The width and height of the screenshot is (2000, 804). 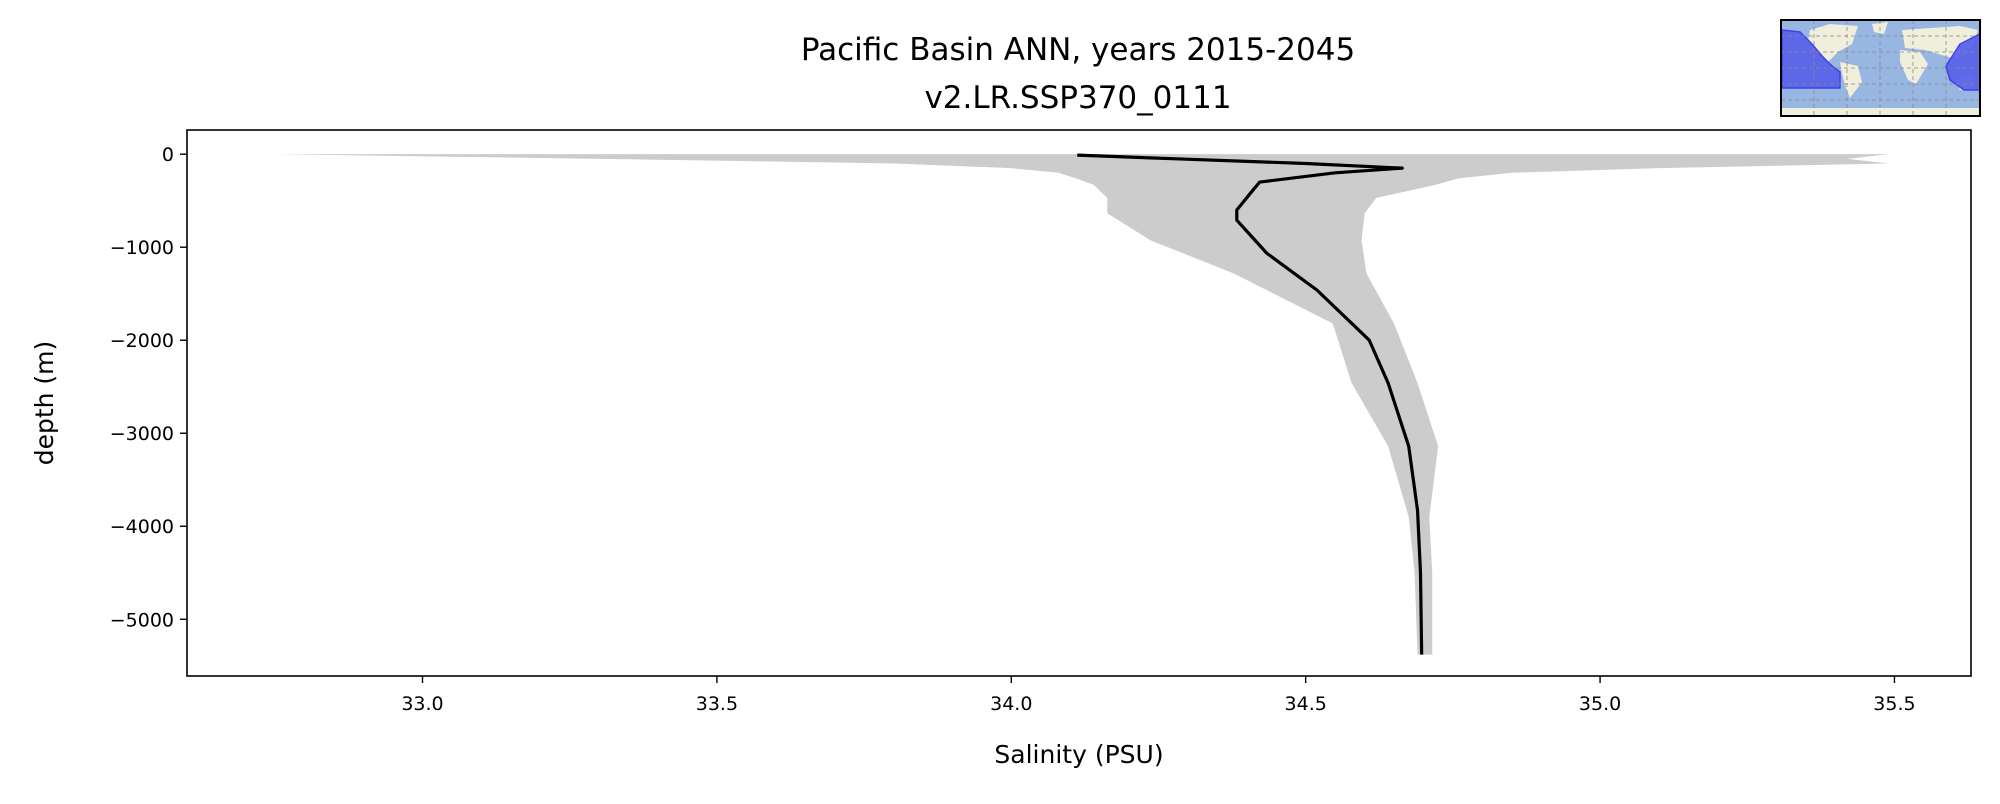 What do you see at coordinates (1250, 404) in the screenshot?
I see `mean-line` at bounding box center [1250, 404].